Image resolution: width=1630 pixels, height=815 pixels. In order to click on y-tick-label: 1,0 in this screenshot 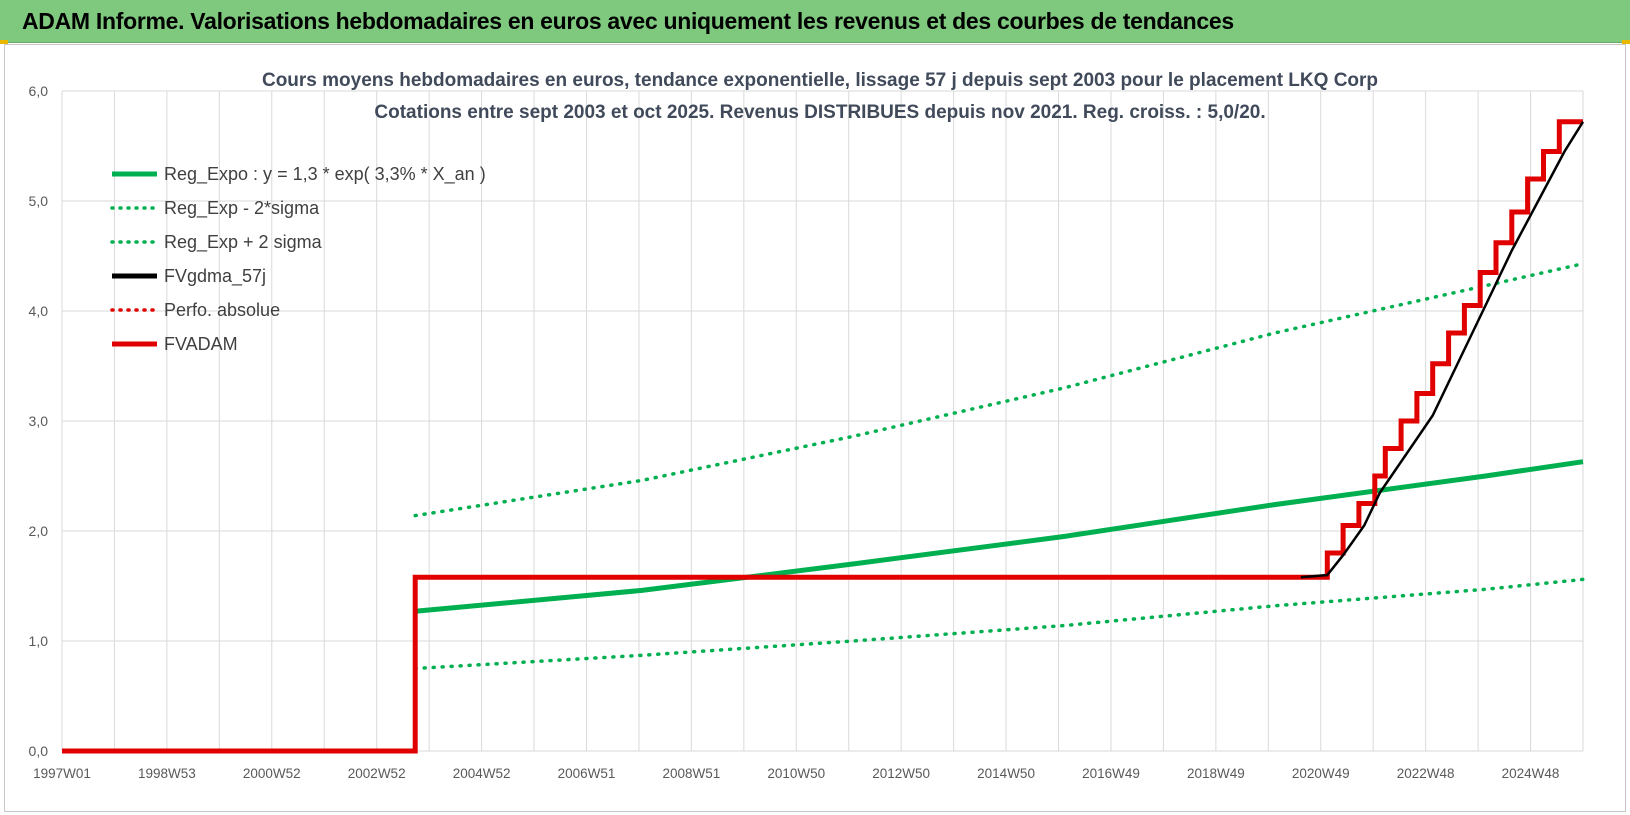, I will do `click(39, 641)`.